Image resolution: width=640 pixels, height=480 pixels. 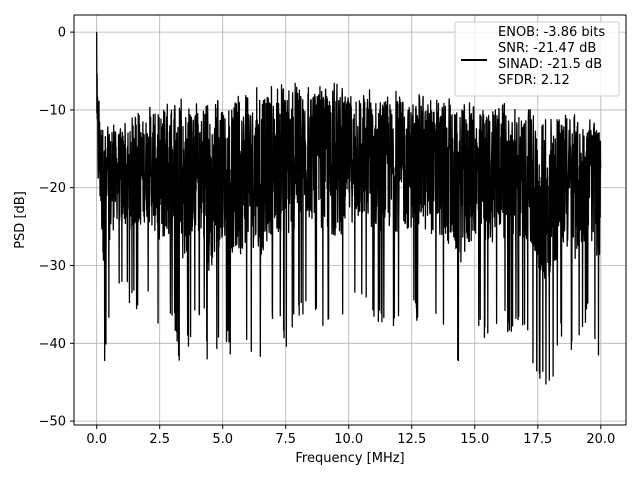 I want to click on x-tick-label: 20.0, so click(x=600, y=439).